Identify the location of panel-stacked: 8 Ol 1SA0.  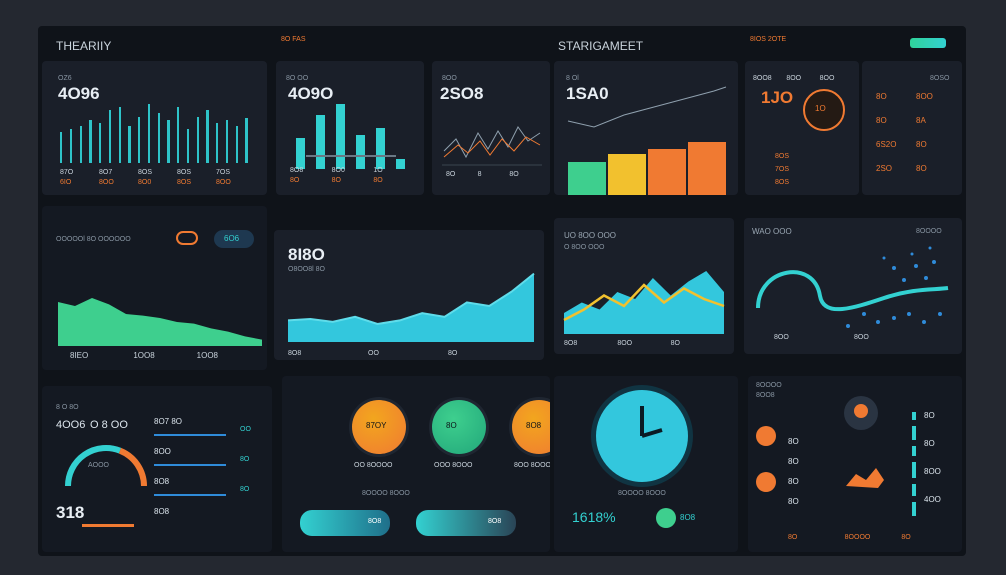
(646, 128).